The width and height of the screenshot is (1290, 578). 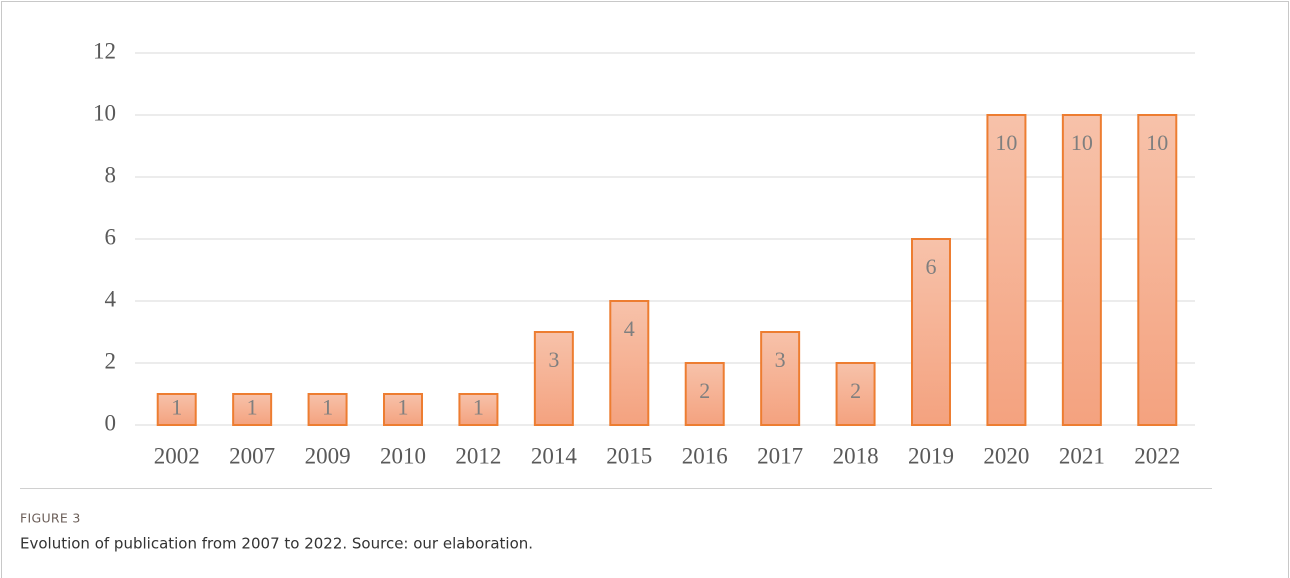 I want to click on x-tick-label: 2015, so click(x=629, y=455).